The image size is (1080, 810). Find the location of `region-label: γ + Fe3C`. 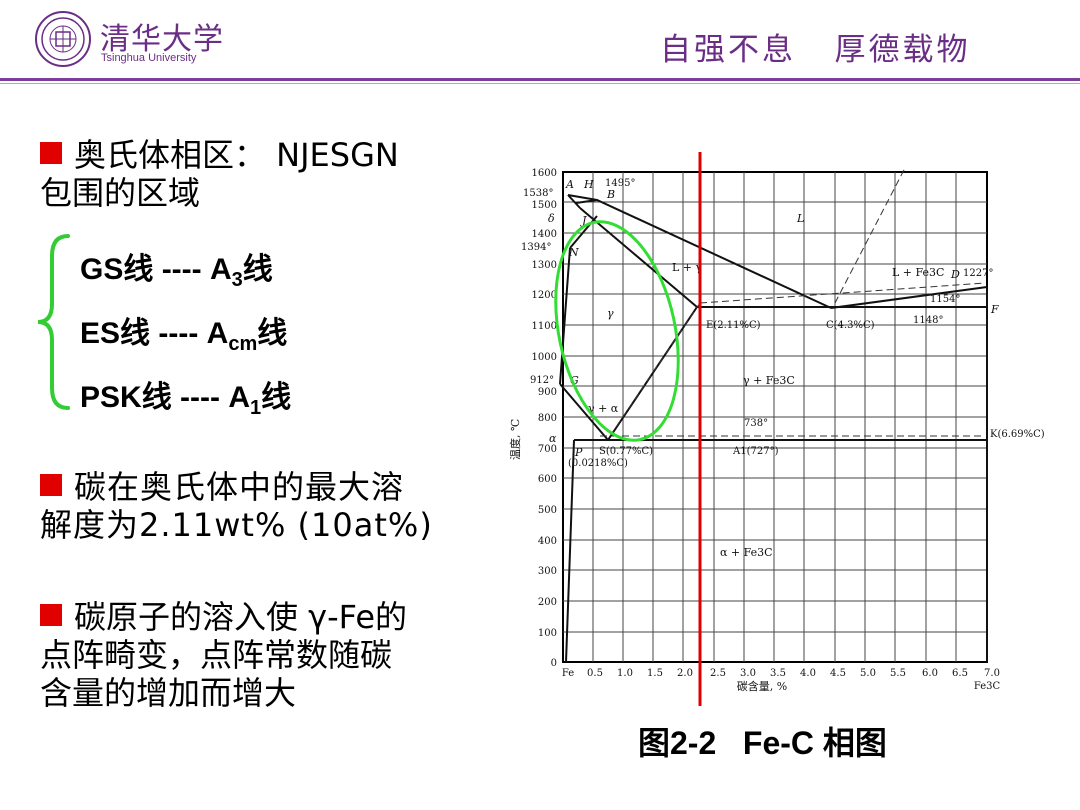

region-label: γ + Fe3C is located at coordinates (769, 380).